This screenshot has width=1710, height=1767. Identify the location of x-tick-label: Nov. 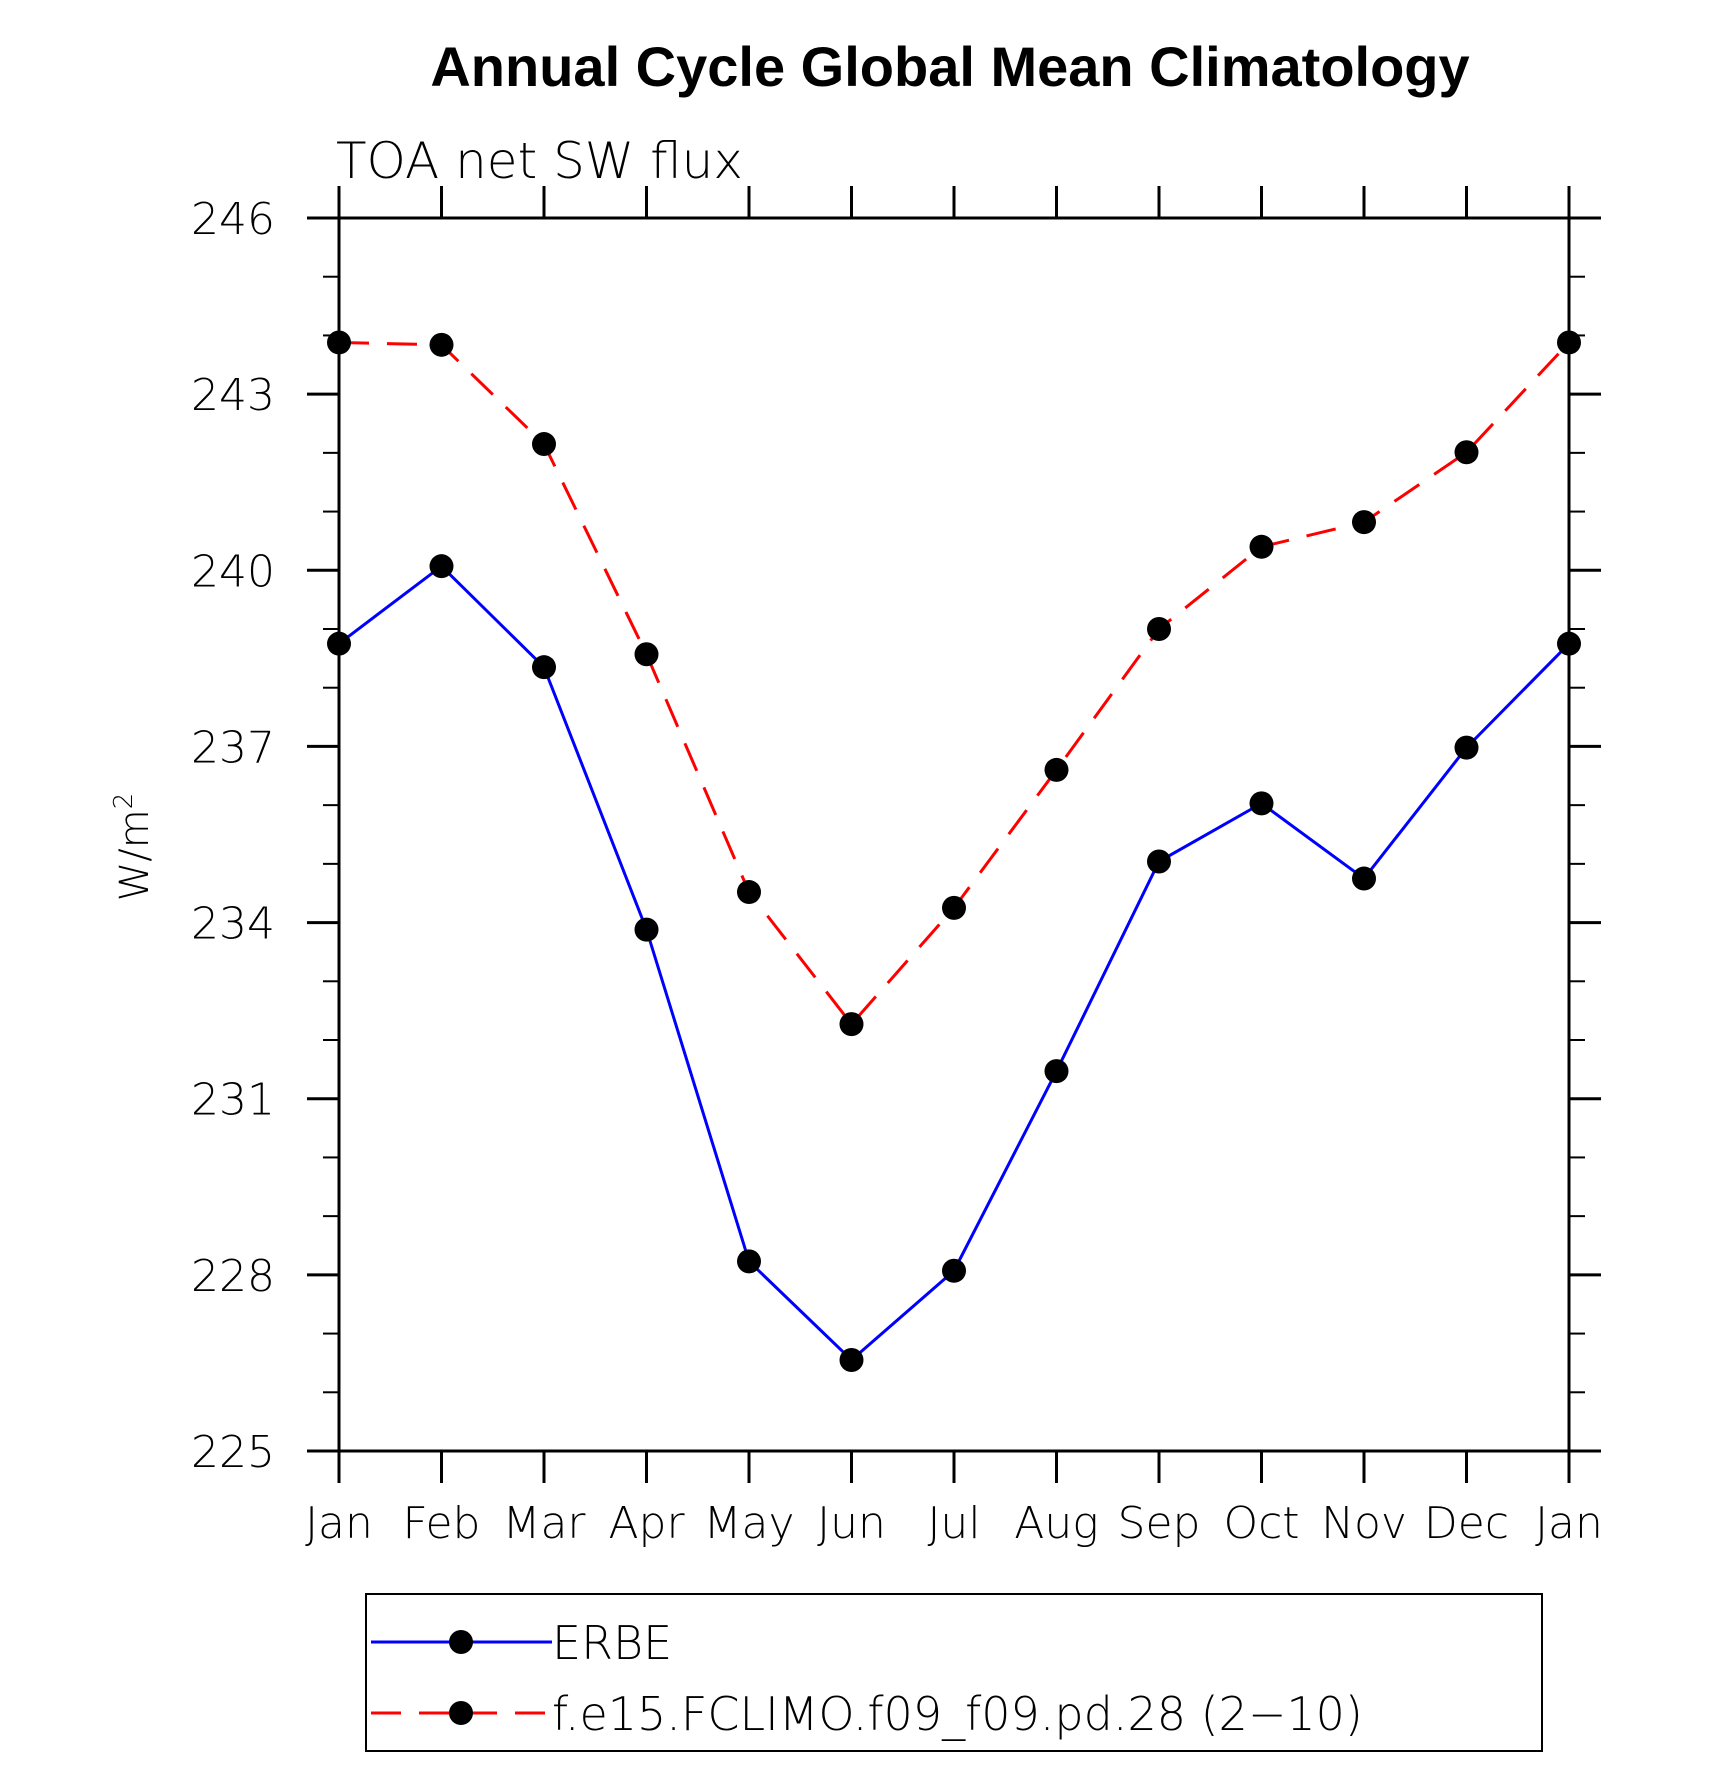
(1364, 1523).